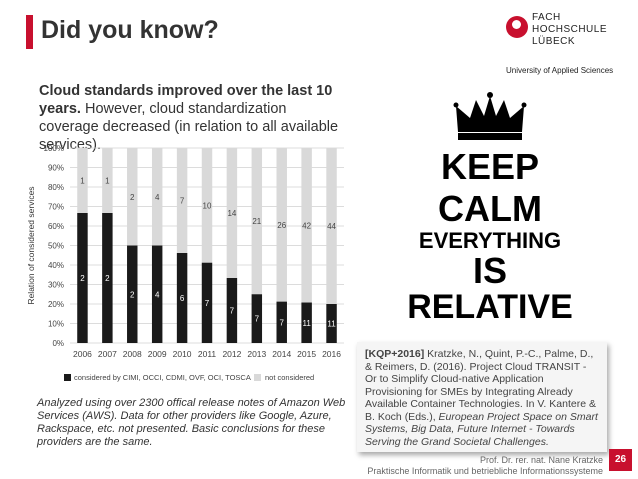 Image resolution: width=638 pixels, height=479 pixels. Describe the element at coordinates (570, 29) in the screenshot. I see `logo-line-2: HOCHSCHULE` at that location.